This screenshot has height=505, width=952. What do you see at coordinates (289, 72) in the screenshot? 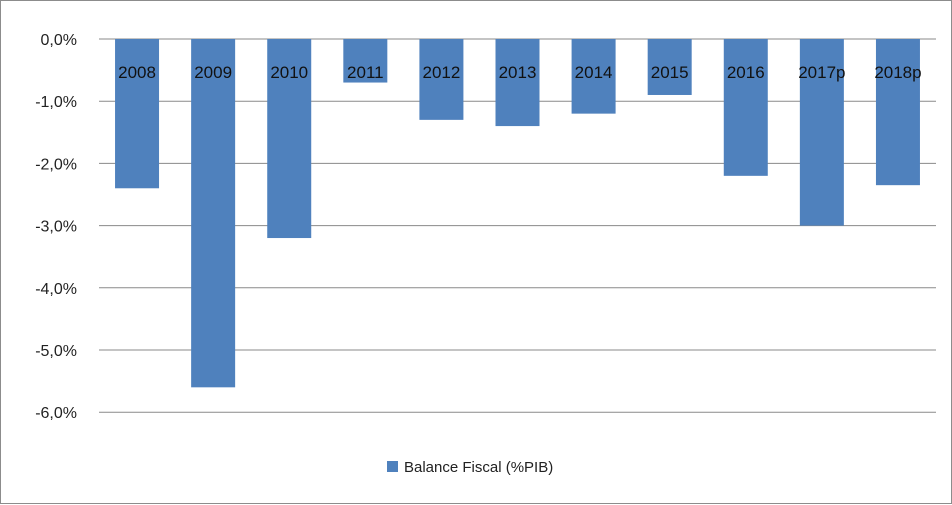
I see `category-label-2010: 2010` at bounding box center [289, 72].